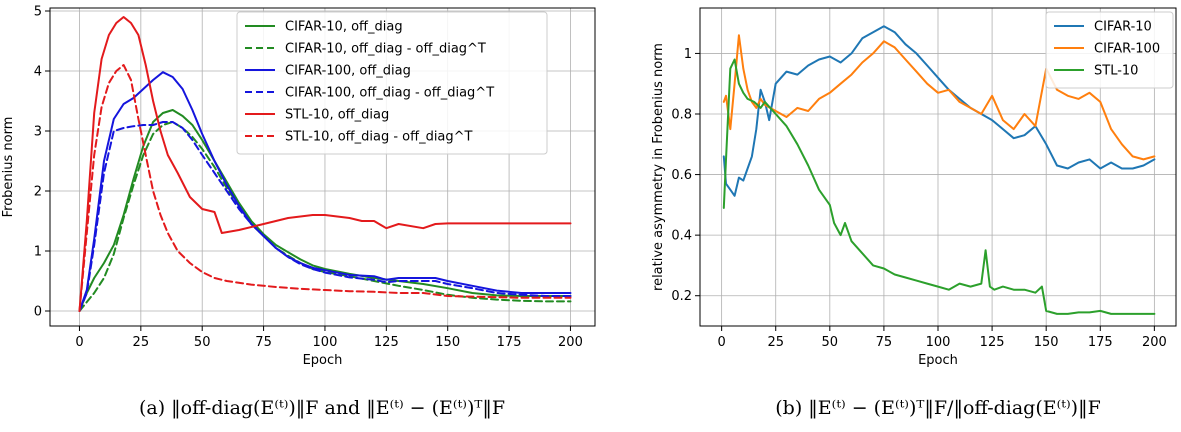 The height and width of the screenshot is (432, 1181). What do you see at coordinates (38, 132) in the screenshot?
I see `y-tick-label: 3` at bounding box center [38, 132].